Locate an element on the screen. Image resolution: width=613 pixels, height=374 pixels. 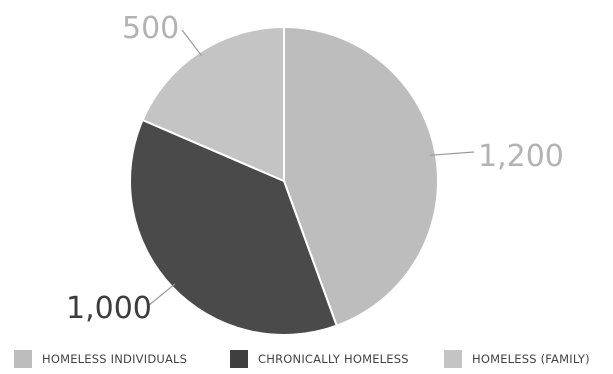
data-label-chronically-homeless: 1,000 is located at coordinates (109, 308).